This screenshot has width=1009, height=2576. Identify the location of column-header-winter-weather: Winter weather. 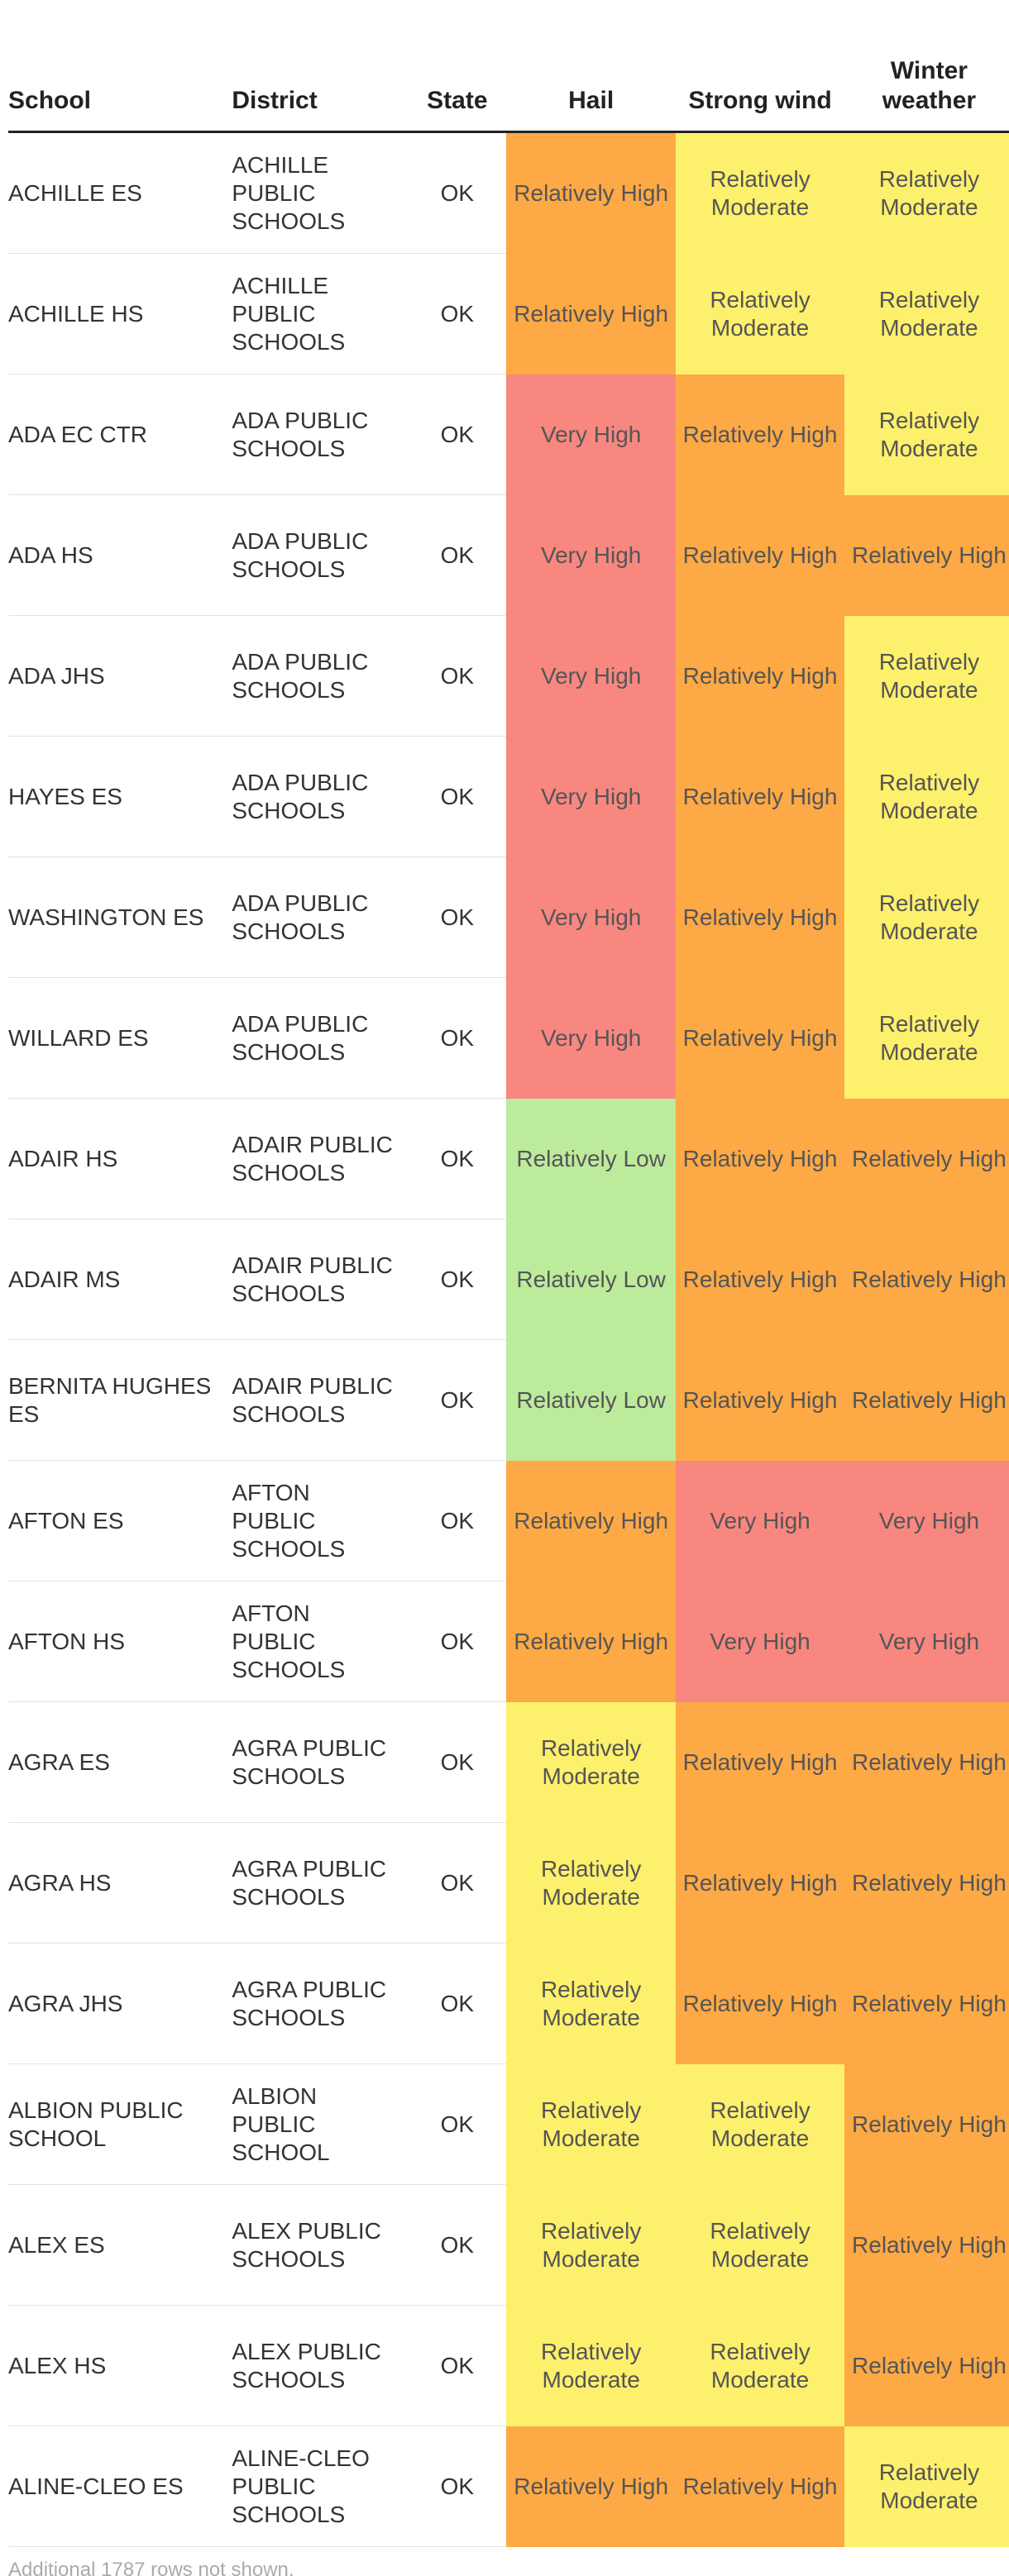
(927, 66).